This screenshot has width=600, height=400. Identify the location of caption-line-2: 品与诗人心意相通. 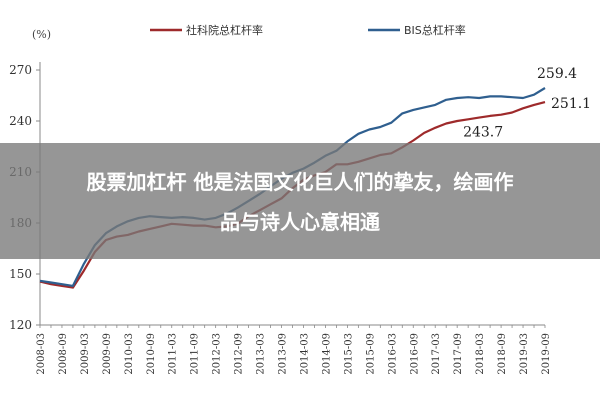
(300, 222).